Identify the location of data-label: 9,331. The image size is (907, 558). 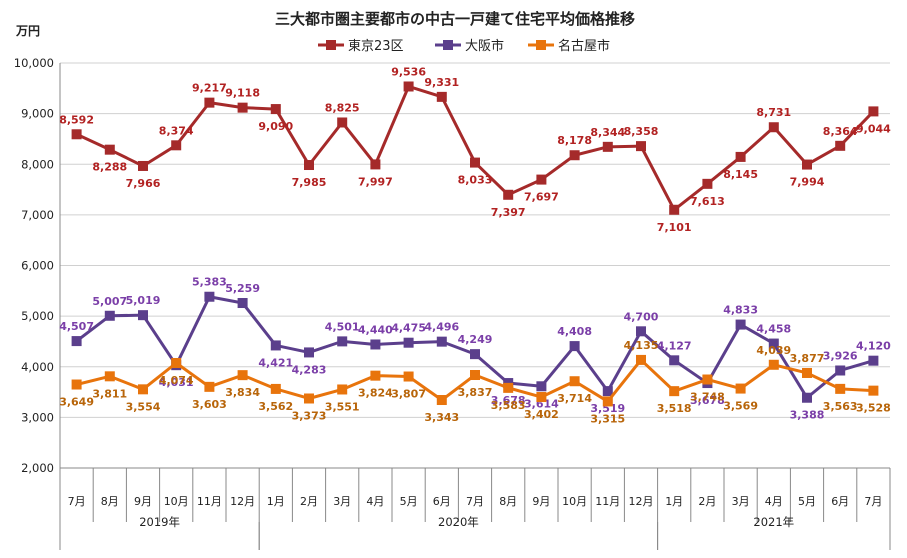
(441, 82).